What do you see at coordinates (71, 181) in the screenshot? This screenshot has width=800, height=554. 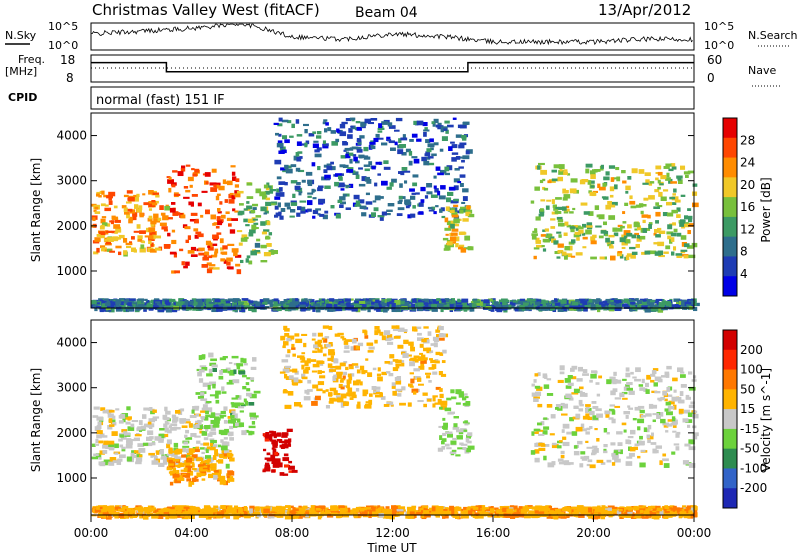 I see `y-tick-label: 3000` at bounding box center [71, 181].